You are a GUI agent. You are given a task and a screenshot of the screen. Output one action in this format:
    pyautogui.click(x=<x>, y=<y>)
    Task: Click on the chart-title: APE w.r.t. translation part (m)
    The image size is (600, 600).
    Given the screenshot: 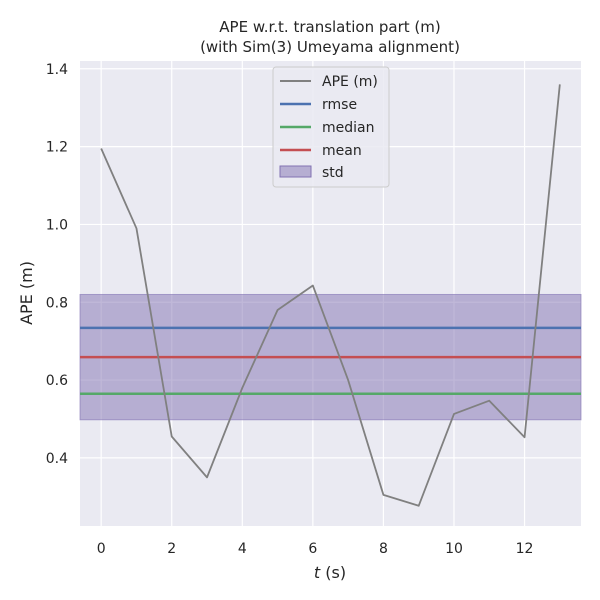 What is the action you would take?
    pyautogui.click(x=329, y=27)
    